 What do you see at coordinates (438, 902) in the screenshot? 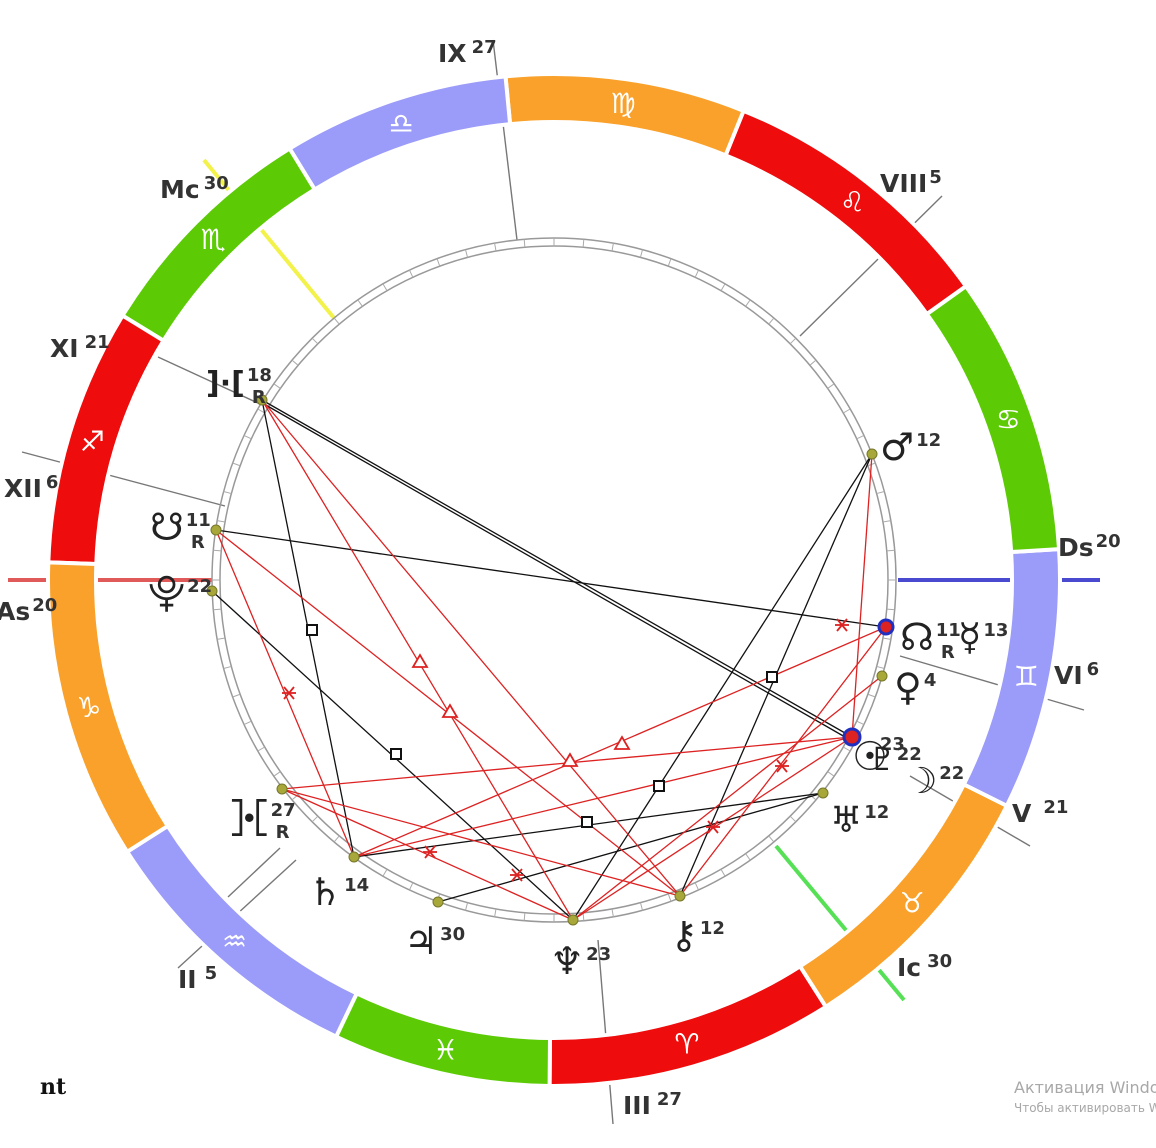
I see `planet-dot-jup` at bounding box center [438, 902].